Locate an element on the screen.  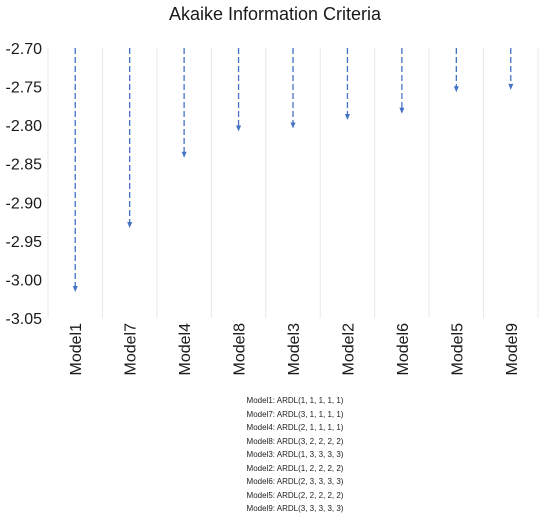
note-line: Model9: ARDL(3, 3, 3, 3, 3) is located at coordinates (295, 508).